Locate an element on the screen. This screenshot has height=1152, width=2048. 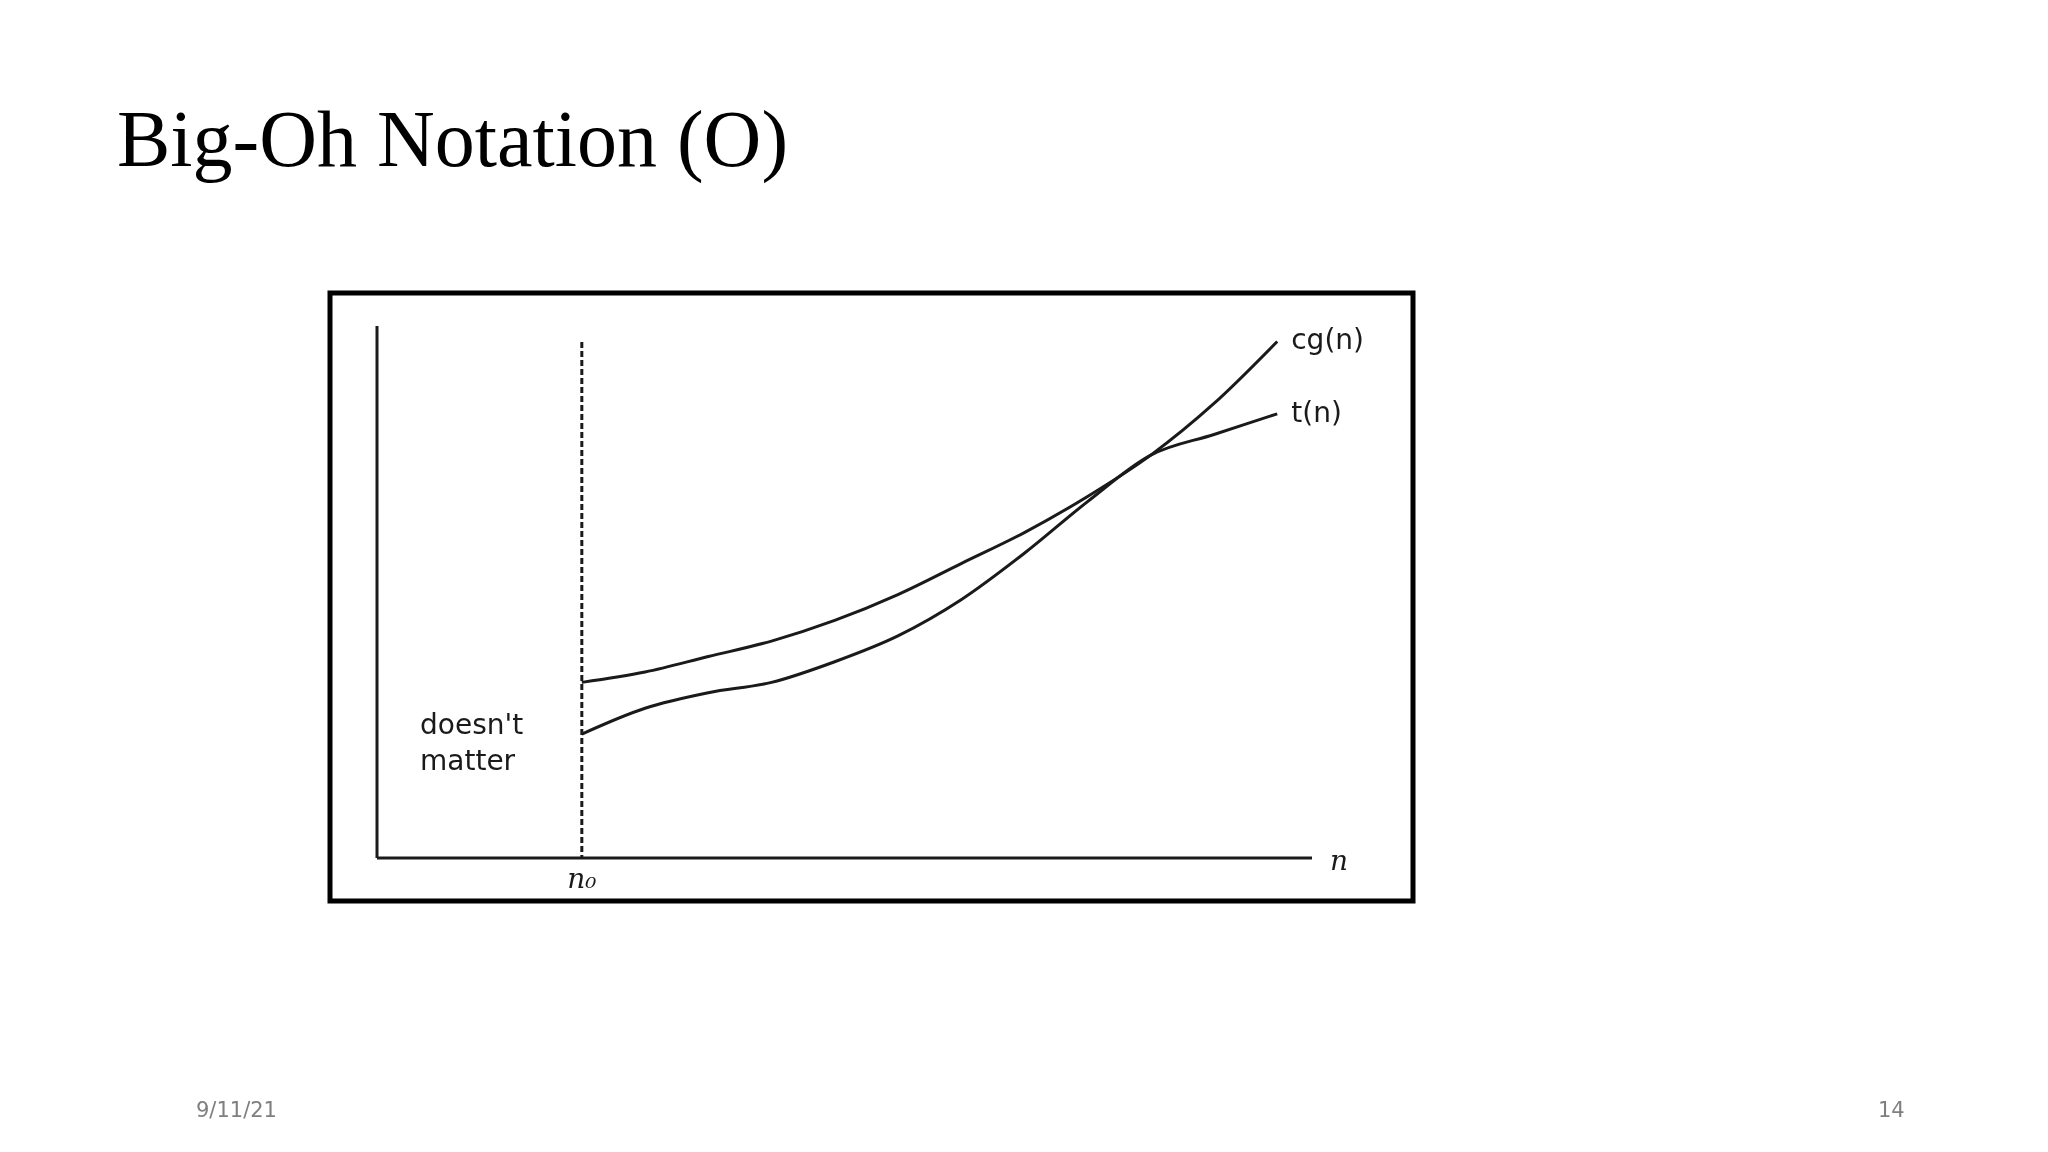
text: 14 is located at coordinates (1891, 1110).